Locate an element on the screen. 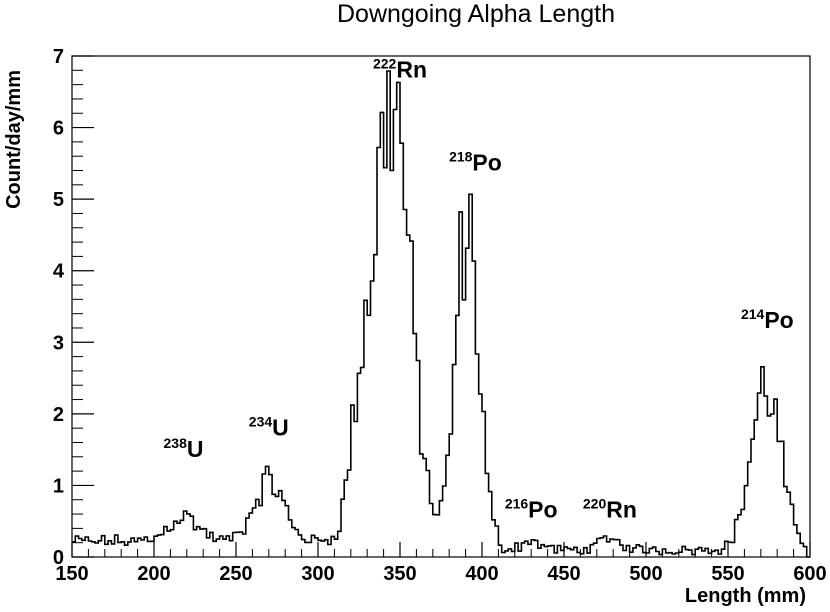 Image resolution: width=830 pixels, height=612 pixels. peak-mass-number: 238 is located at coordinates (176, 443).